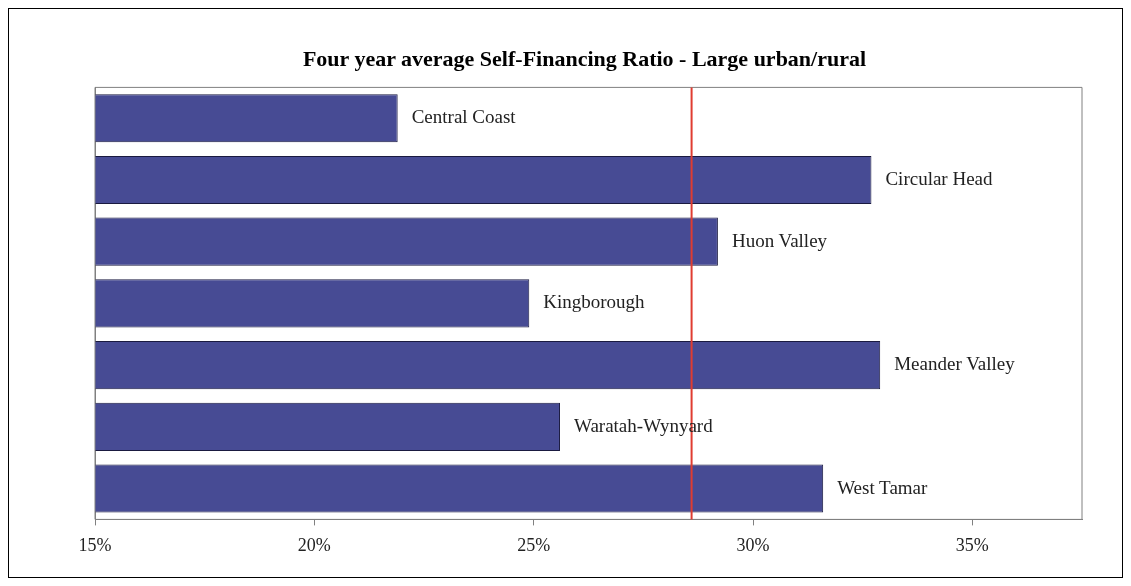 This screenshot has height=586, width=1131. I want to click on x-tick-label: 15%, so click(95, 544).